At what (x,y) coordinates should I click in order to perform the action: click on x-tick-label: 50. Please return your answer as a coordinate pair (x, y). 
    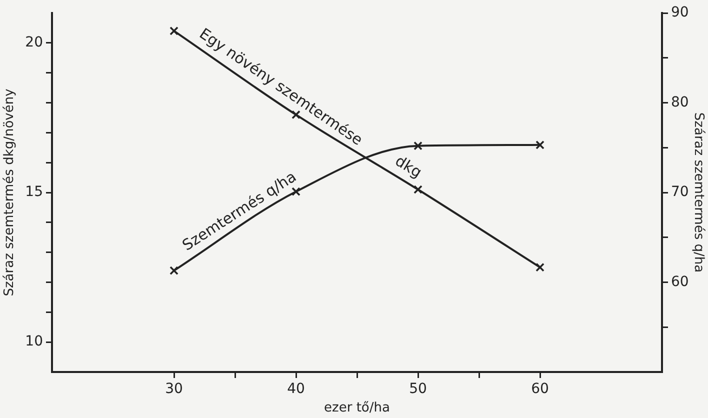
    Looking at the image, I should click on (418, 389).